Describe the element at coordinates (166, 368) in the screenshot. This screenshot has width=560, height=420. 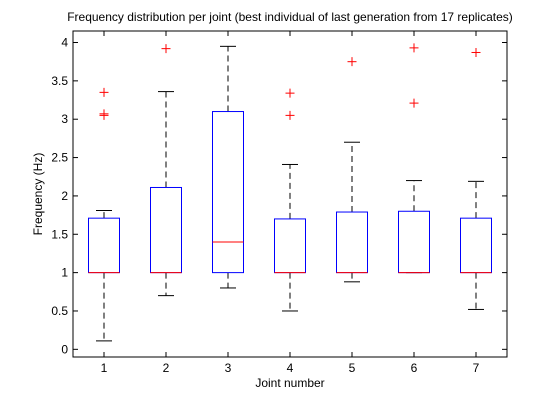
I see `x-tick-label: 2` at that location.